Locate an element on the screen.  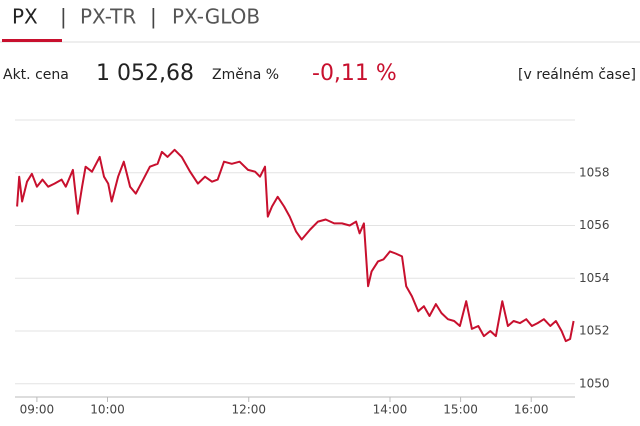
y-tick-label: 1054 is located at coordinates (594, 278).